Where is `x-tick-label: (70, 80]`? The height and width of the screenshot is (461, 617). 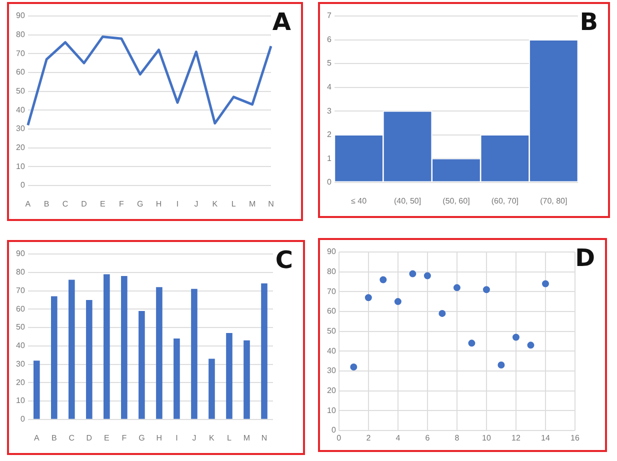 x-tick-label: (70, 80] is located at coordinates (554, 201).